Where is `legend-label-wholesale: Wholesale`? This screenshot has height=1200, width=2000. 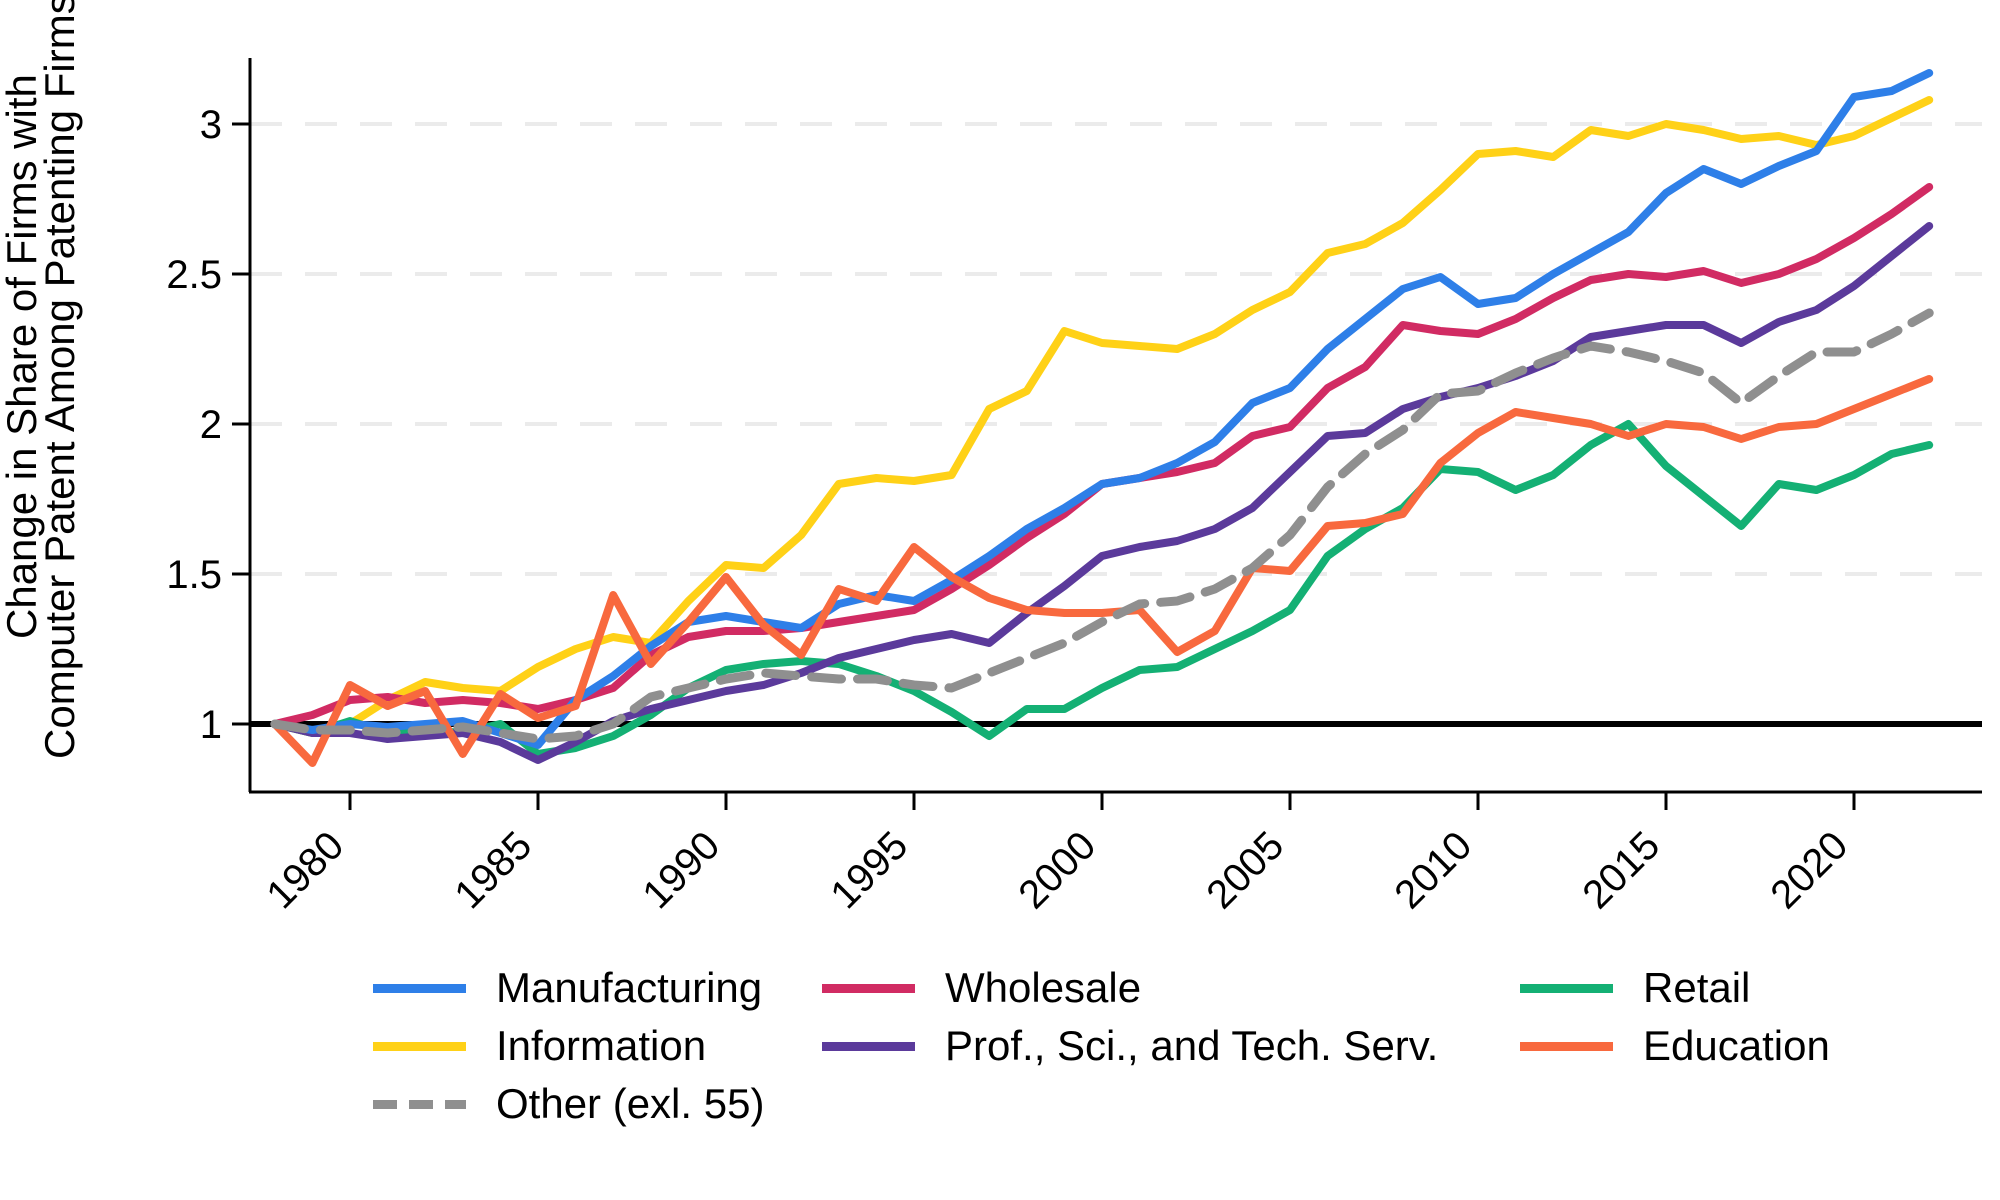 legend-label-wholesale: Wholesale is located at coordinates (1043, 987).